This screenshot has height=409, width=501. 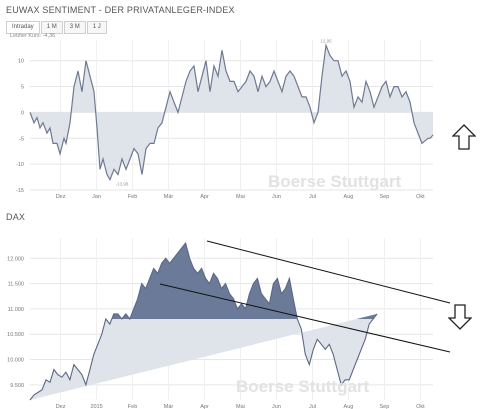 I want to click on max-annotation: 12,95, so click(x=326, y=40).